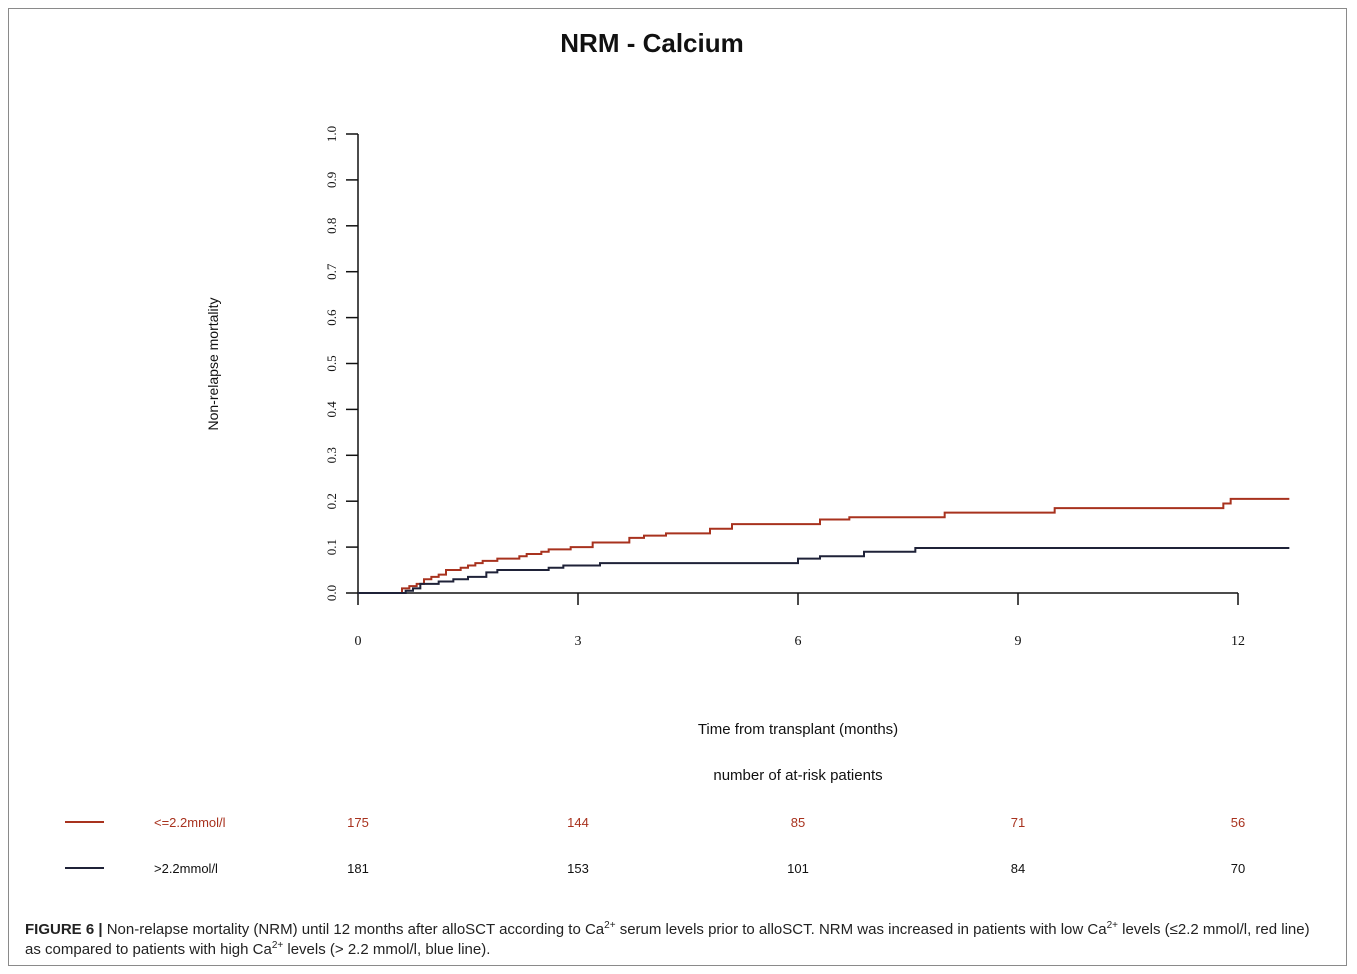  What do you see at coordinates (331, 593) in the screenshot?
I see `y-tick-label: 0.0` at bounding box center [331, 593].